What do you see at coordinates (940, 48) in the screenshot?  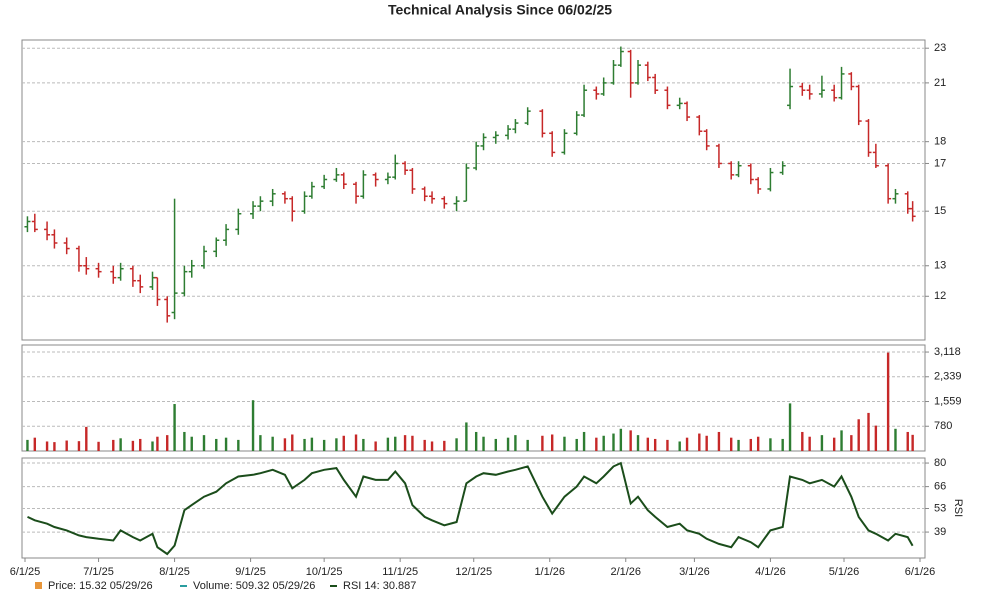 I see `y-tick-label: 23` at bounding box center [940, 48].